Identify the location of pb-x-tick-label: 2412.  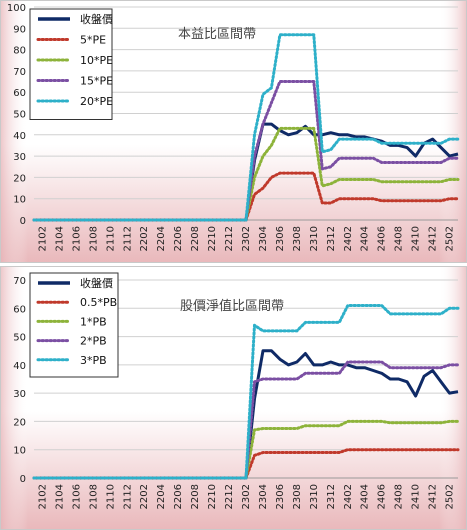
(433, 496).